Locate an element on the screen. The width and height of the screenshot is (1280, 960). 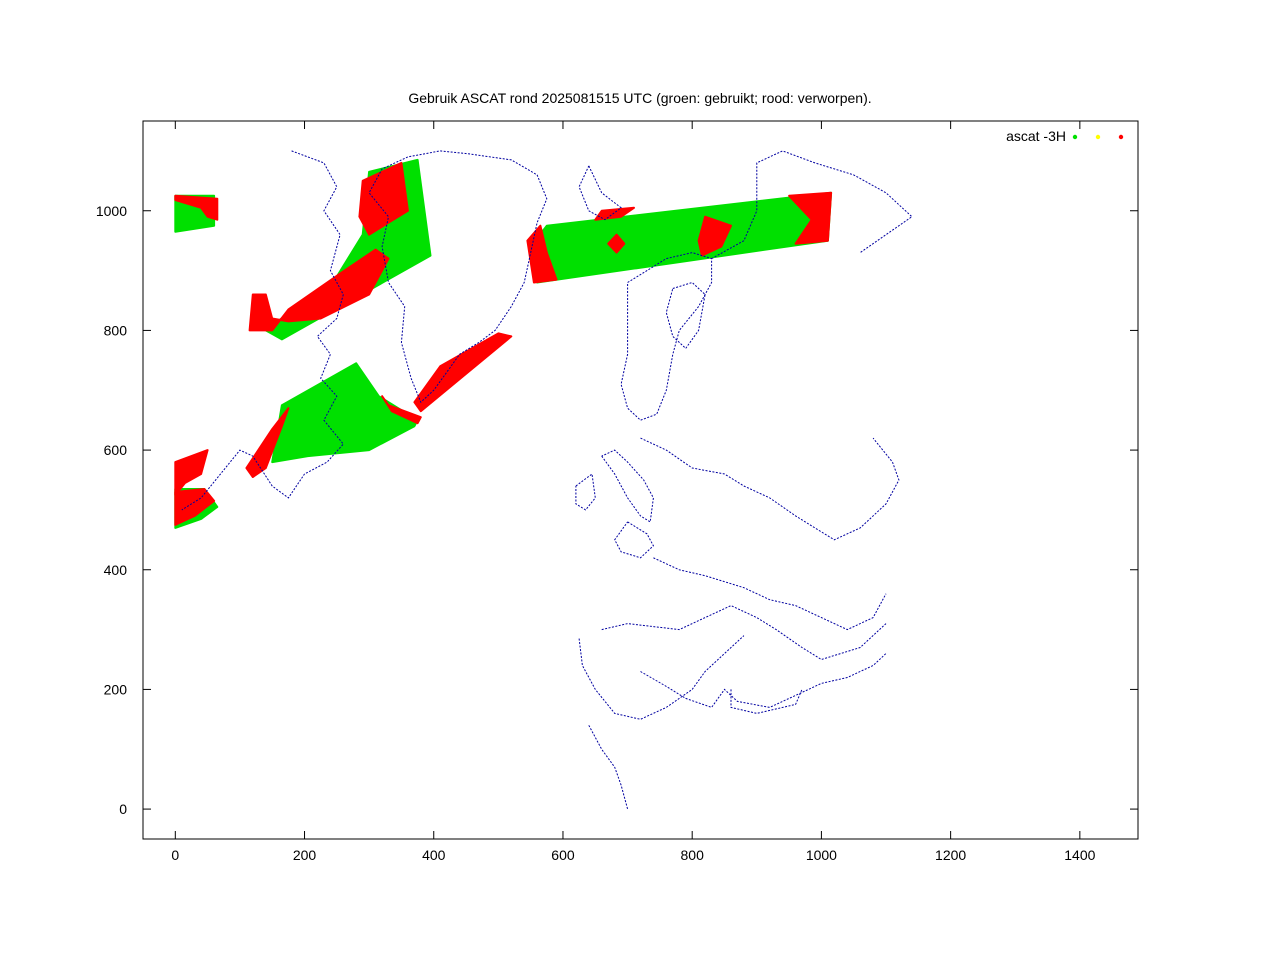
x-tick-label: 600 is located at coordinates (563, 855).